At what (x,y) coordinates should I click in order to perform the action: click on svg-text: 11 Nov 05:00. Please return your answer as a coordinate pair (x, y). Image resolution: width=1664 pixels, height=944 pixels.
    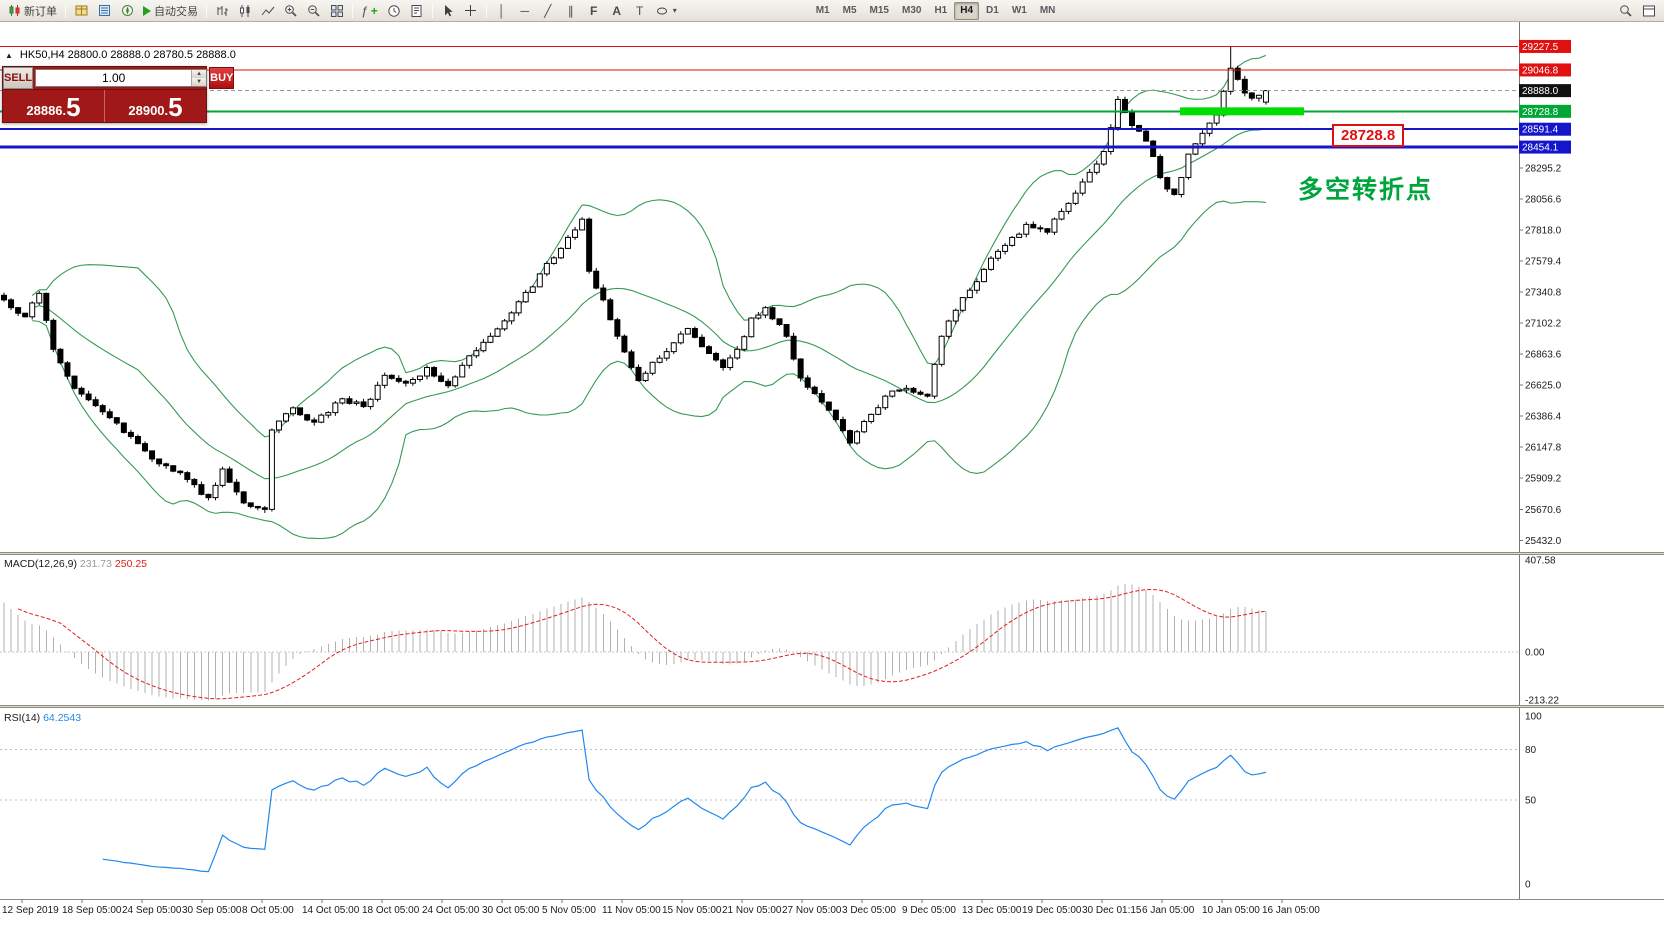
    Looking at the image, I should click on (631, 910).